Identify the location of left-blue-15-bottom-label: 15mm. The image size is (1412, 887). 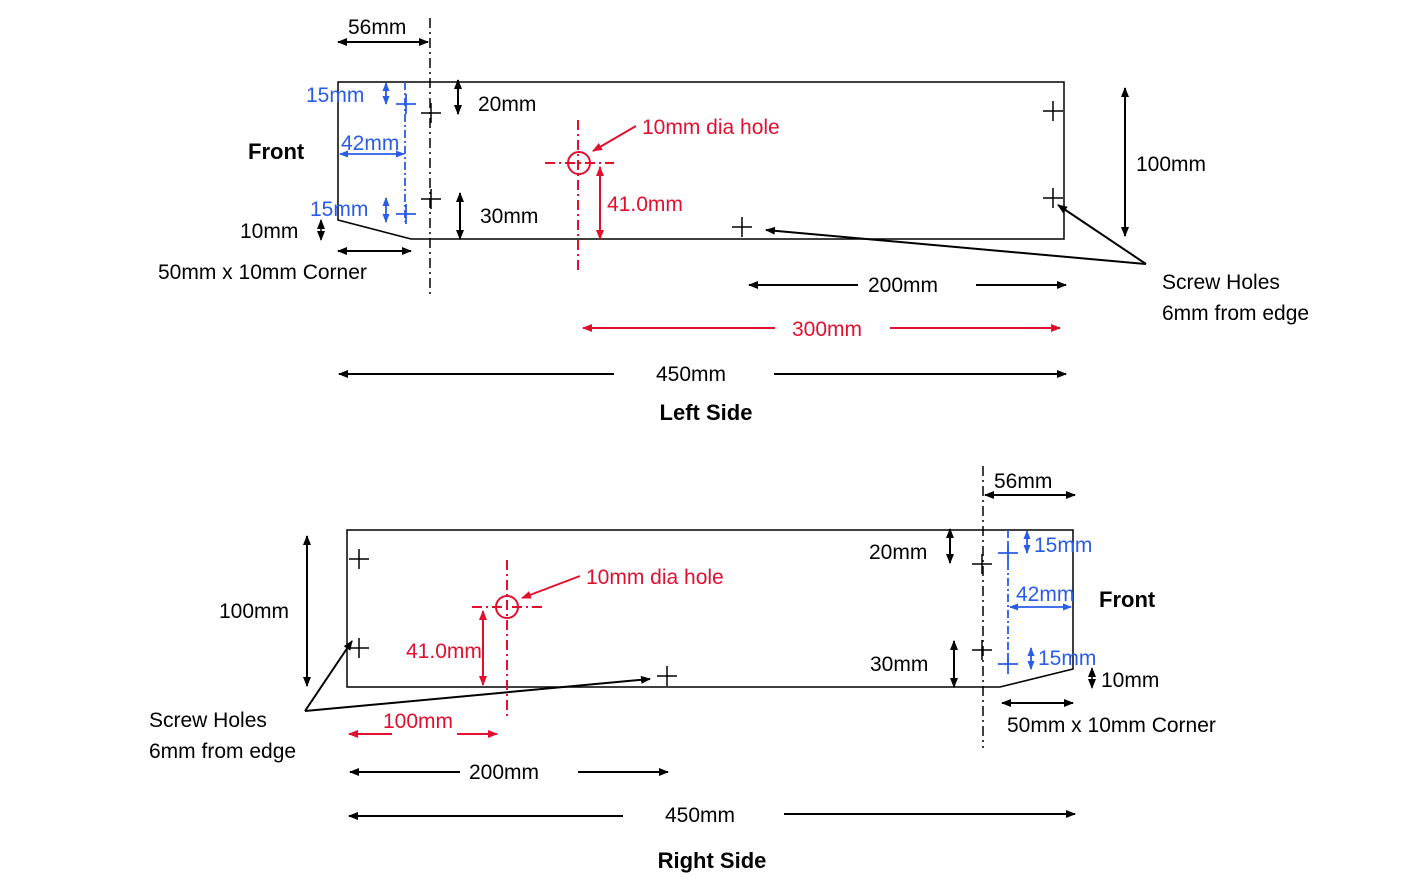
(339, 209).